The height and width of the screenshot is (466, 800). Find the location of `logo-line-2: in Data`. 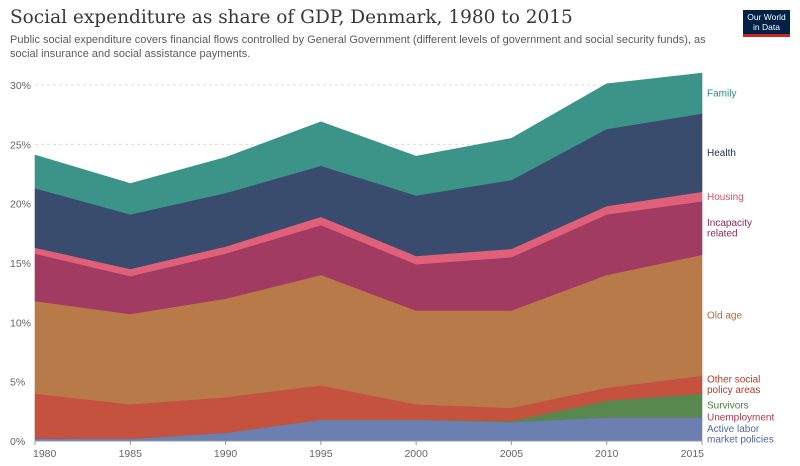

logo-line-2: in Data is located at coordinates (766, 26).